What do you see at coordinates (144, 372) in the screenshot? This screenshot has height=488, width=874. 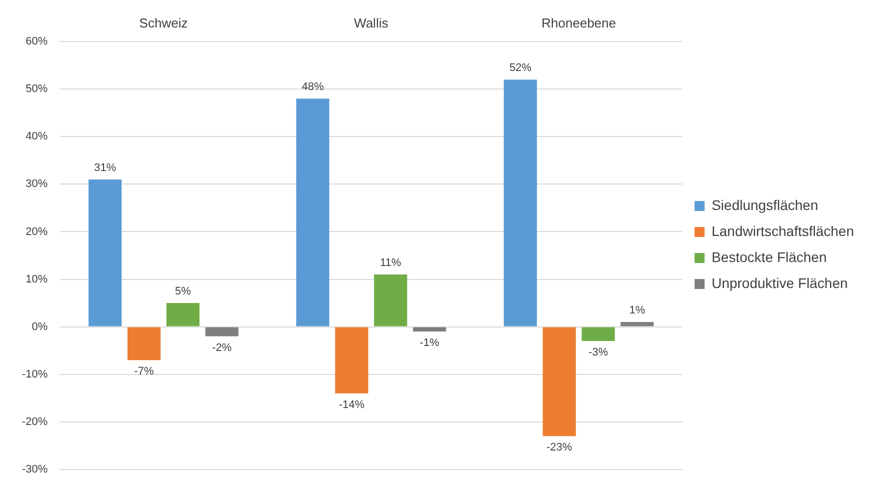 I see `data-label: -7%` at bounding box center [144, 372].